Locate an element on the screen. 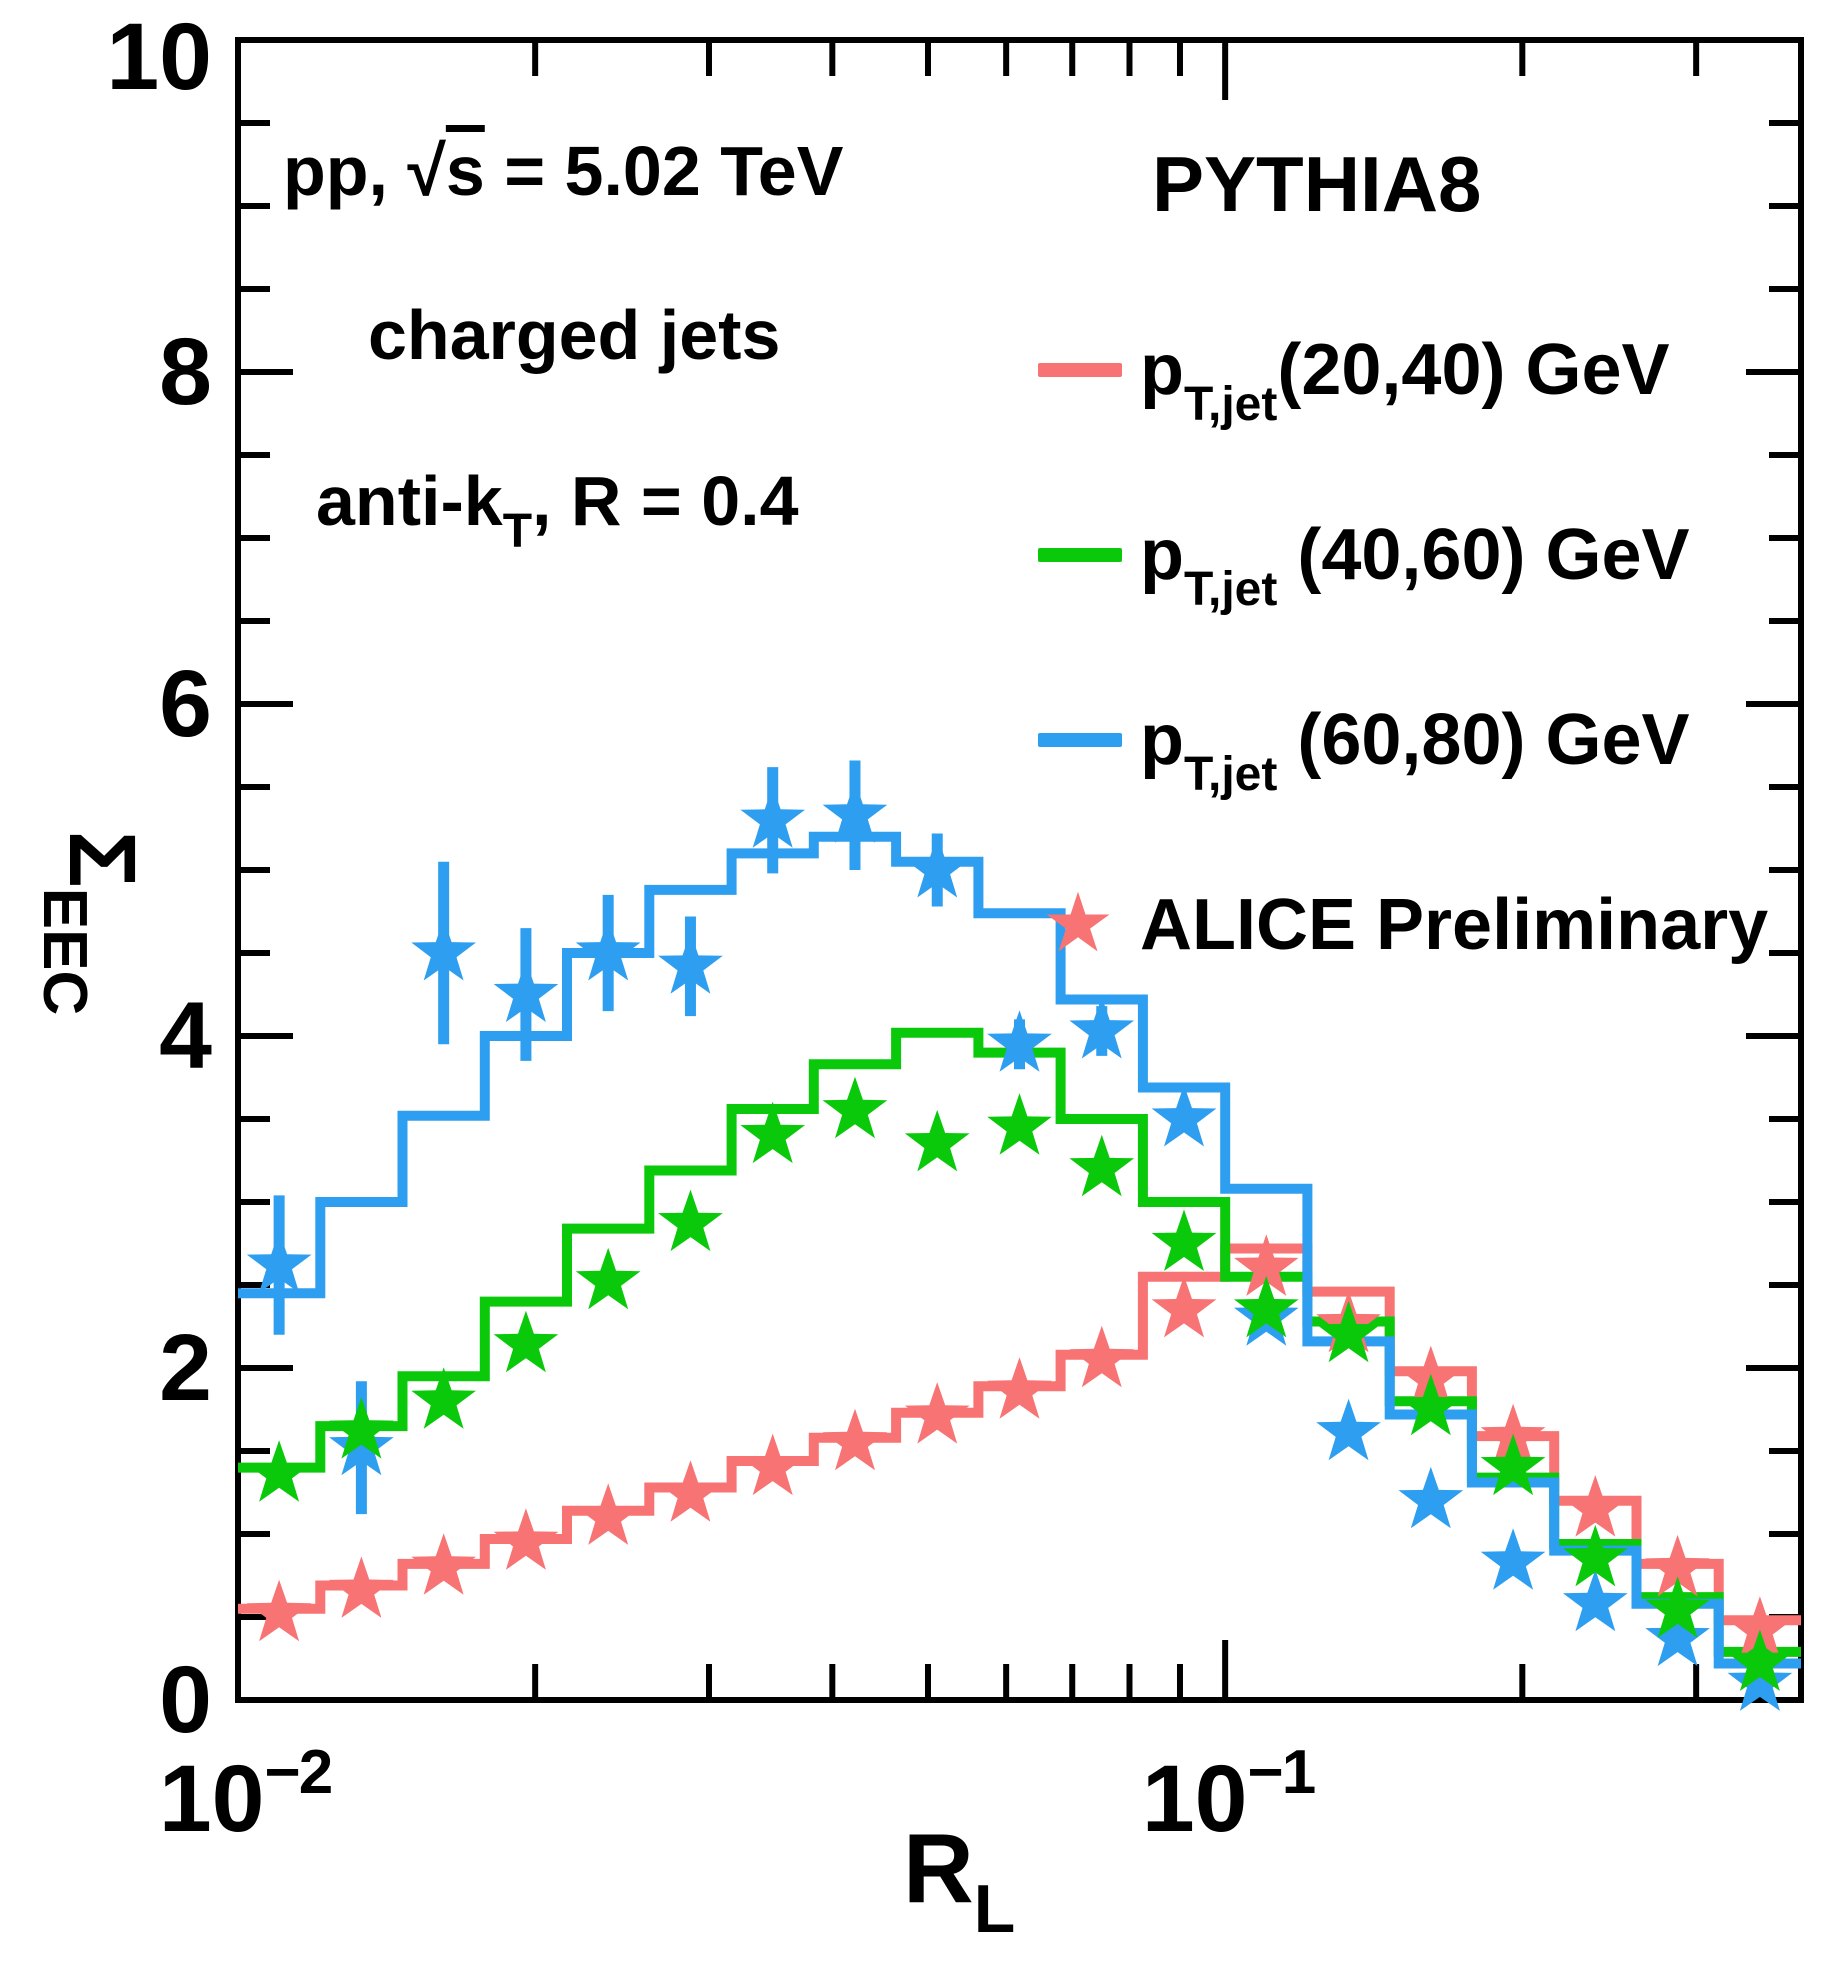 This screenshot has width=1826, height=1965. star-icon: ★ is located at coordinates (1078, 923).